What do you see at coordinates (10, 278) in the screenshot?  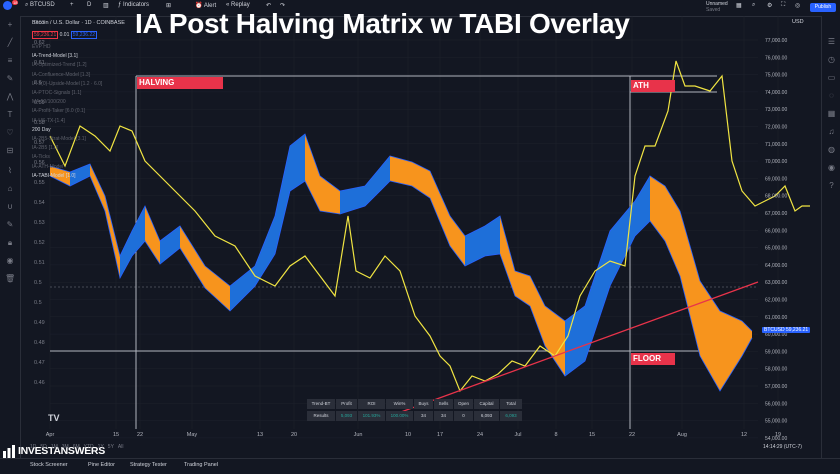 I see `trash-icon: 🗑︎` at bounding box center [10, 278].